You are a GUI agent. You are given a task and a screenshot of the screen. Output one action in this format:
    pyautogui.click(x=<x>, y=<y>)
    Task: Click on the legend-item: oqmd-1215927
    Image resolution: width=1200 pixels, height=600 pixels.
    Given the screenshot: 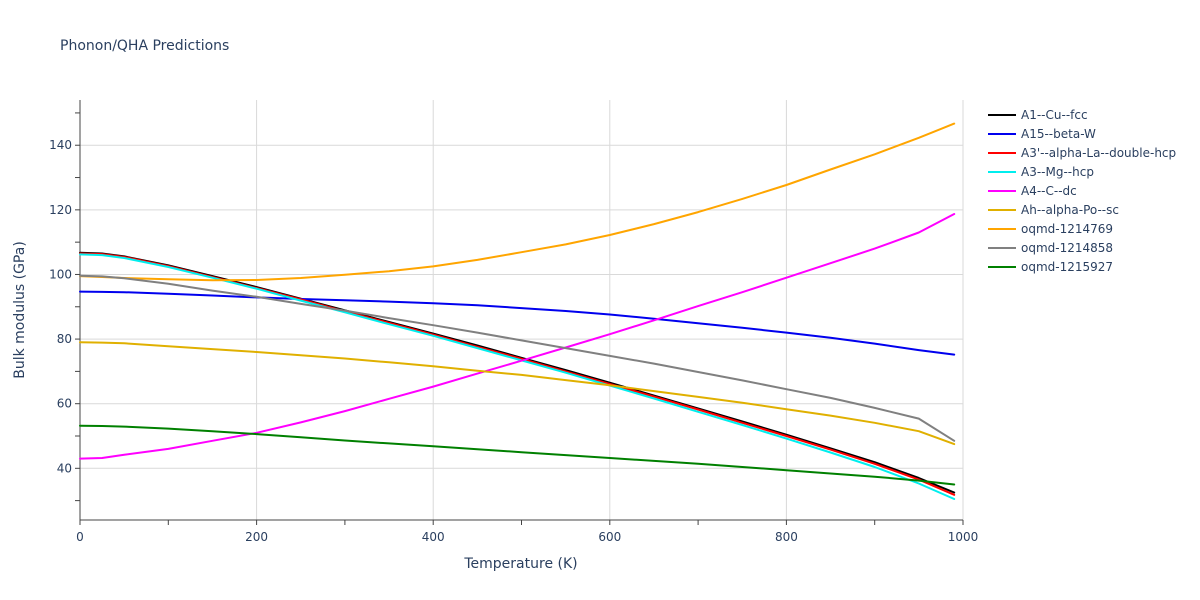 What is the action you would take?
    pyautogui.click(x=1050, y=267)
    